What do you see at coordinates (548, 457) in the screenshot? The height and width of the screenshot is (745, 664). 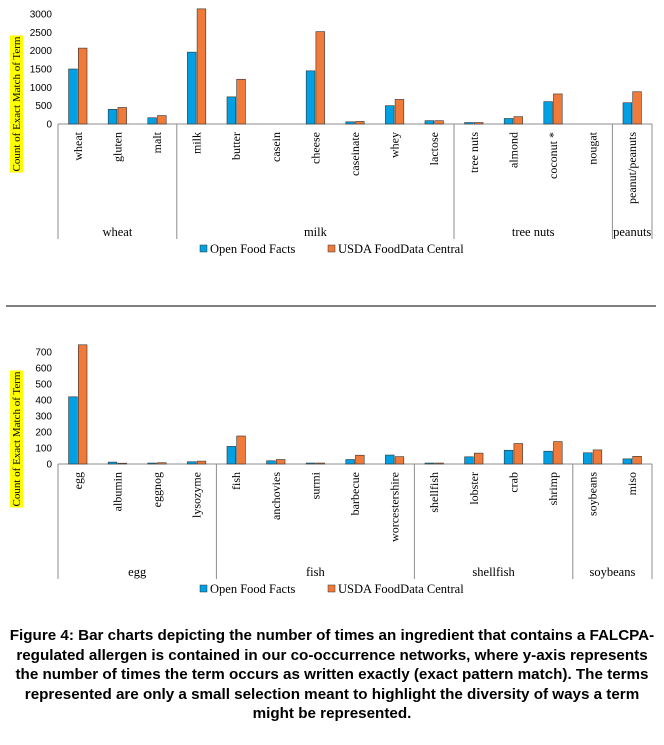 I see `bar-off-shrimp` at bounding box center [548, 457].